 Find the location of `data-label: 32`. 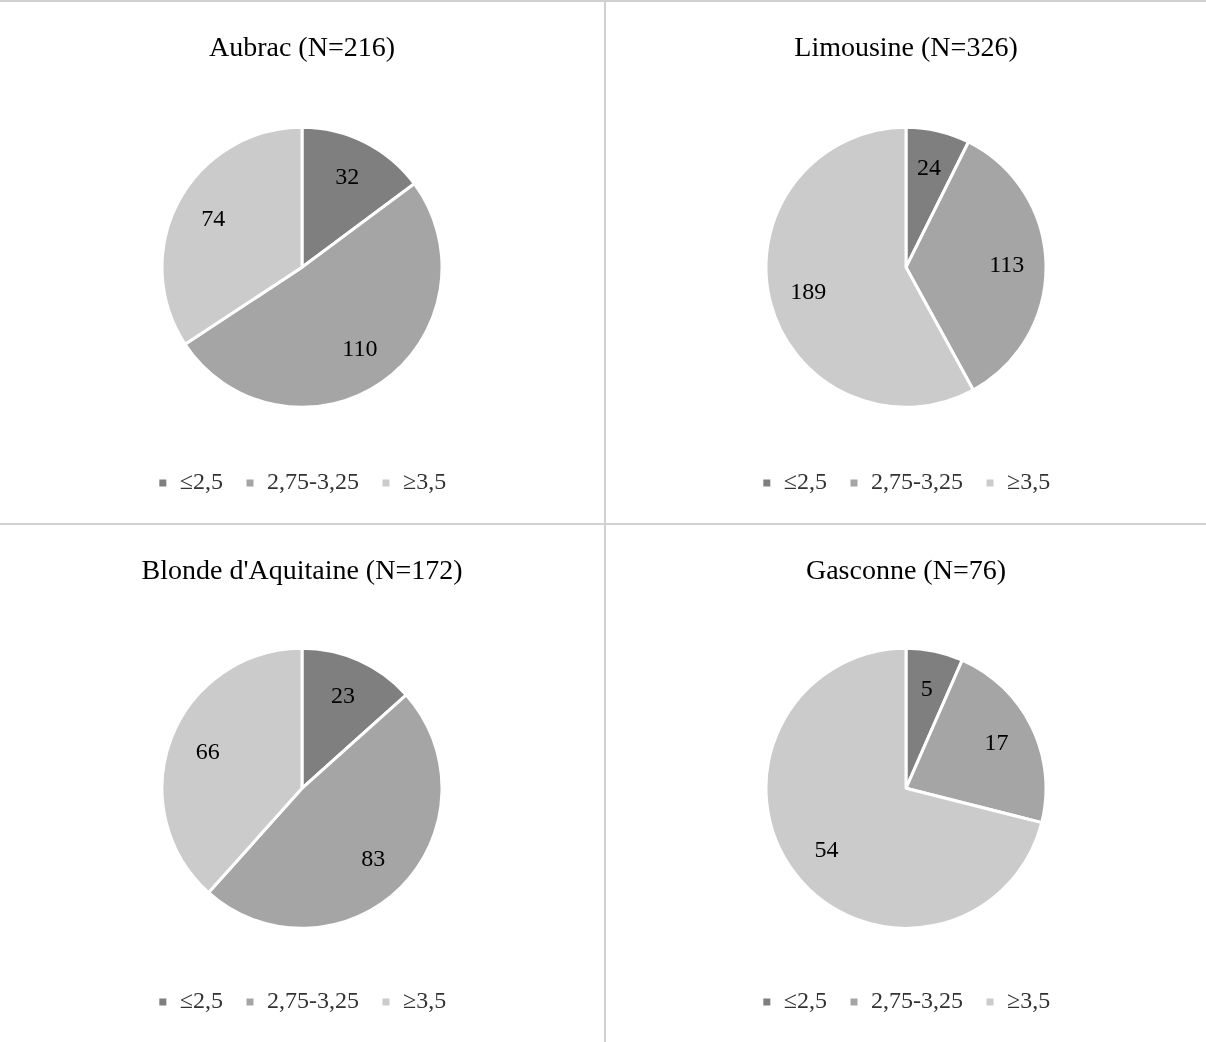

data-label: 32 is located at coordinates (347, 175).